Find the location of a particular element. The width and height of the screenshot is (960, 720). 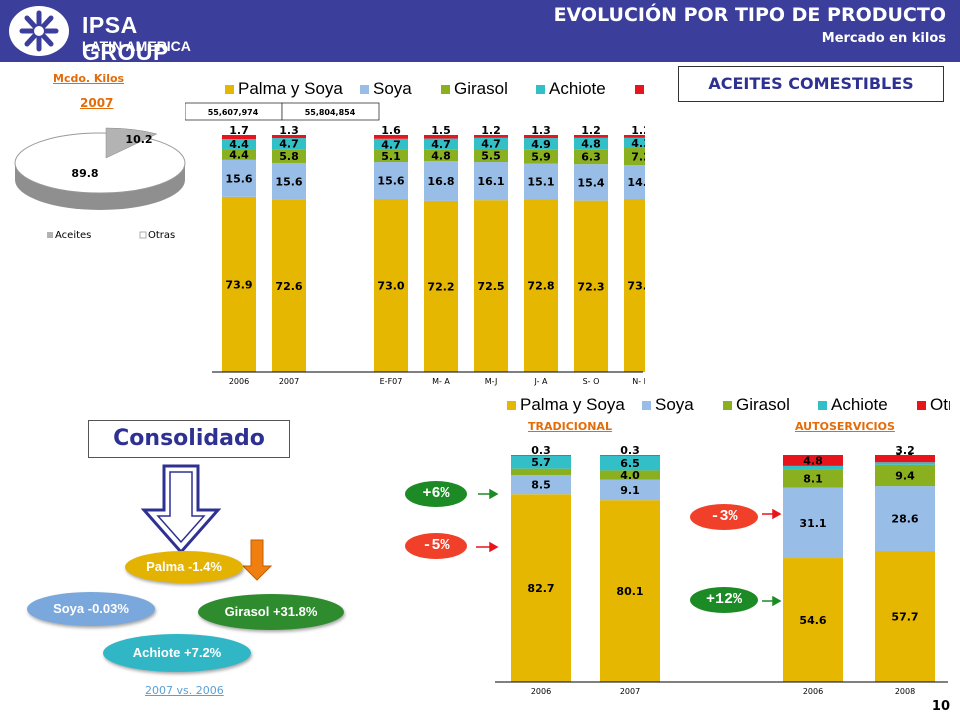

market-pie-chart: 10.2 89.8 Aceites Otras is located at coordinates (100, 184).